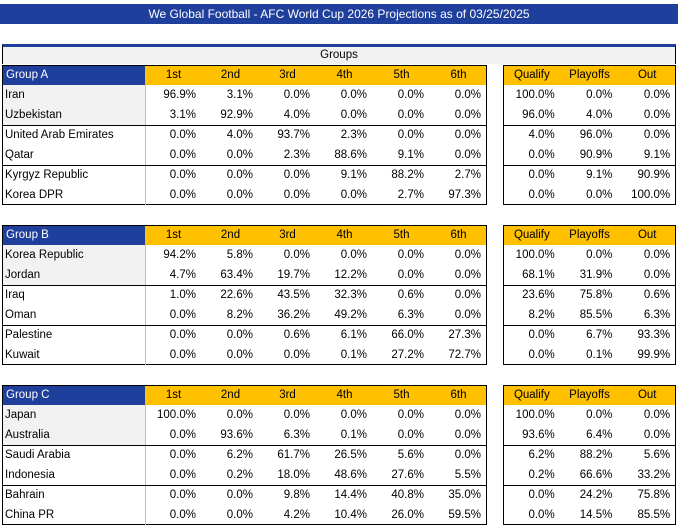  What do you see at coordinates (236, 275) in the screenshot?
I see `position-probability: 63.4%` at bounding box center [236, 275].